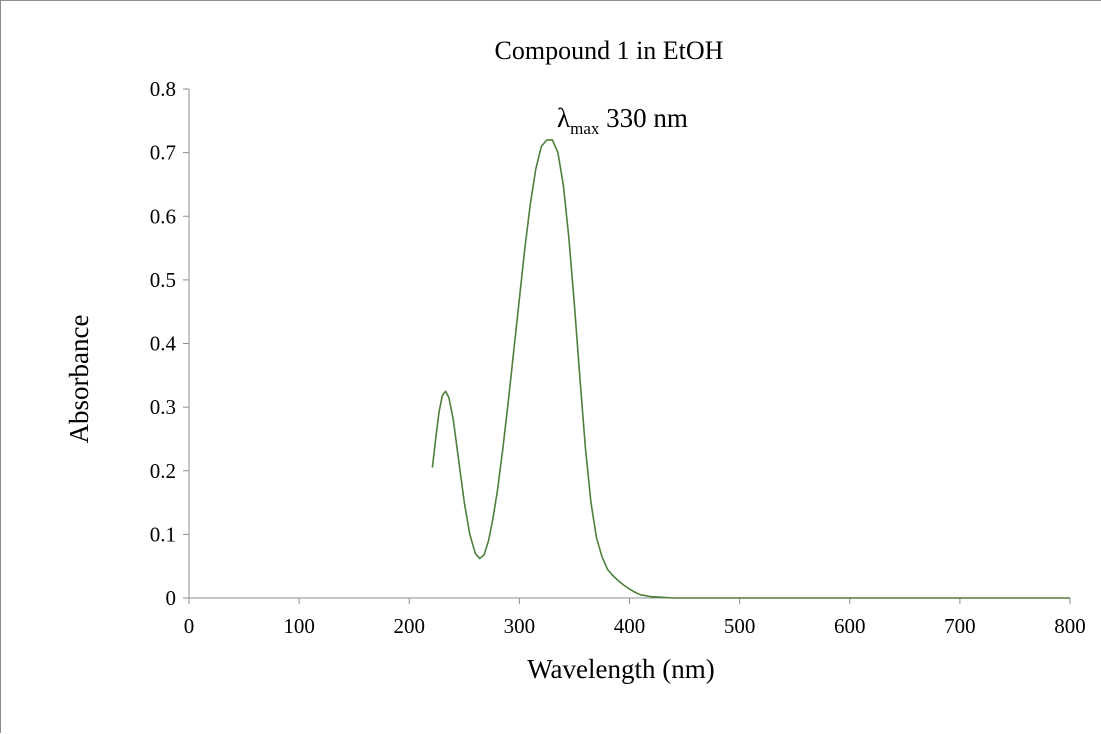 The height and width of the screenshot is (734, 1101). What do you see at coordinates (163, 280) in the screenshot?
I see `y-tick-label: 0.5` at bounding box center [163, 280].